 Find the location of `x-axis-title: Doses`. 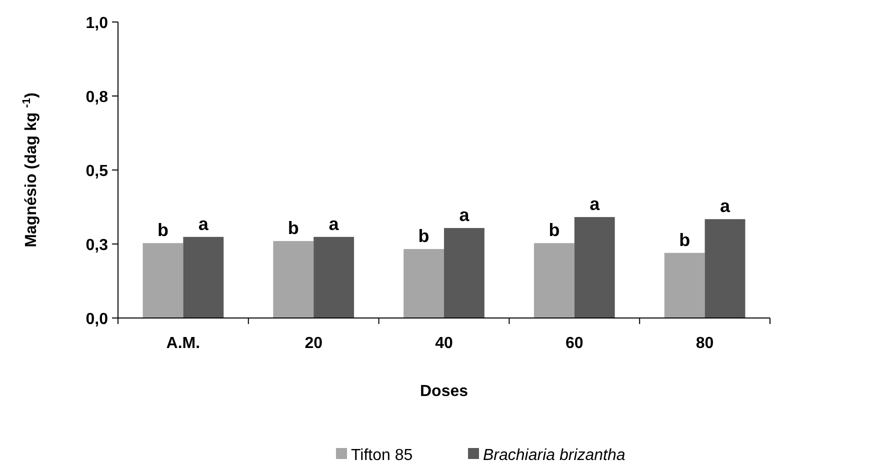

x-axis-title: Doses is located at coordinates (444, 391).